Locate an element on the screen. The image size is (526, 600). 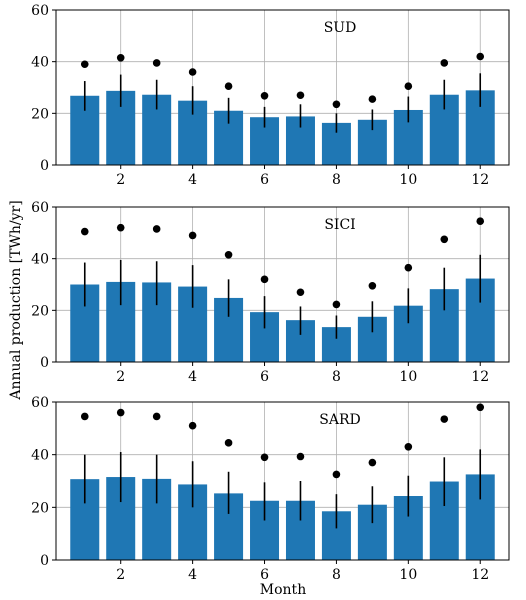
x-axis-label: Month is located at coordinates (283, 590).